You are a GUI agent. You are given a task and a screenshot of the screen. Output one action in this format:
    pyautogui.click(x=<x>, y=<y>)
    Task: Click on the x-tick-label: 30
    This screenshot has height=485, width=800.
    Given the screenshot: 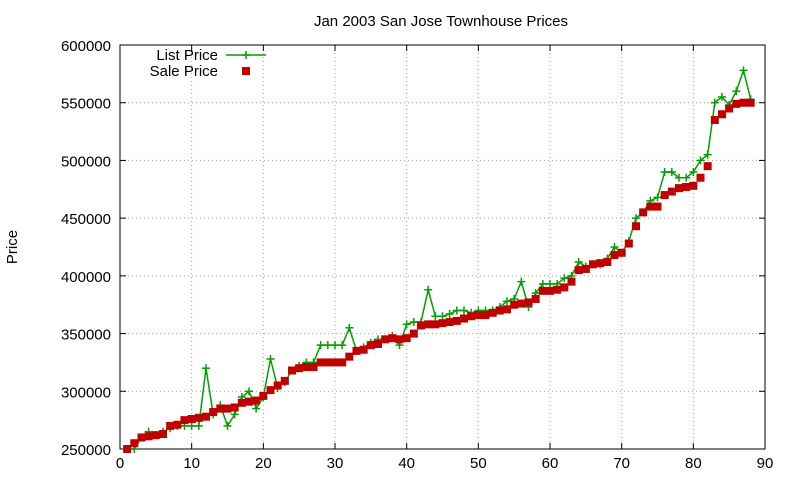 What is the action you would take?
    pyautogui.click(x=335, y=463)
    